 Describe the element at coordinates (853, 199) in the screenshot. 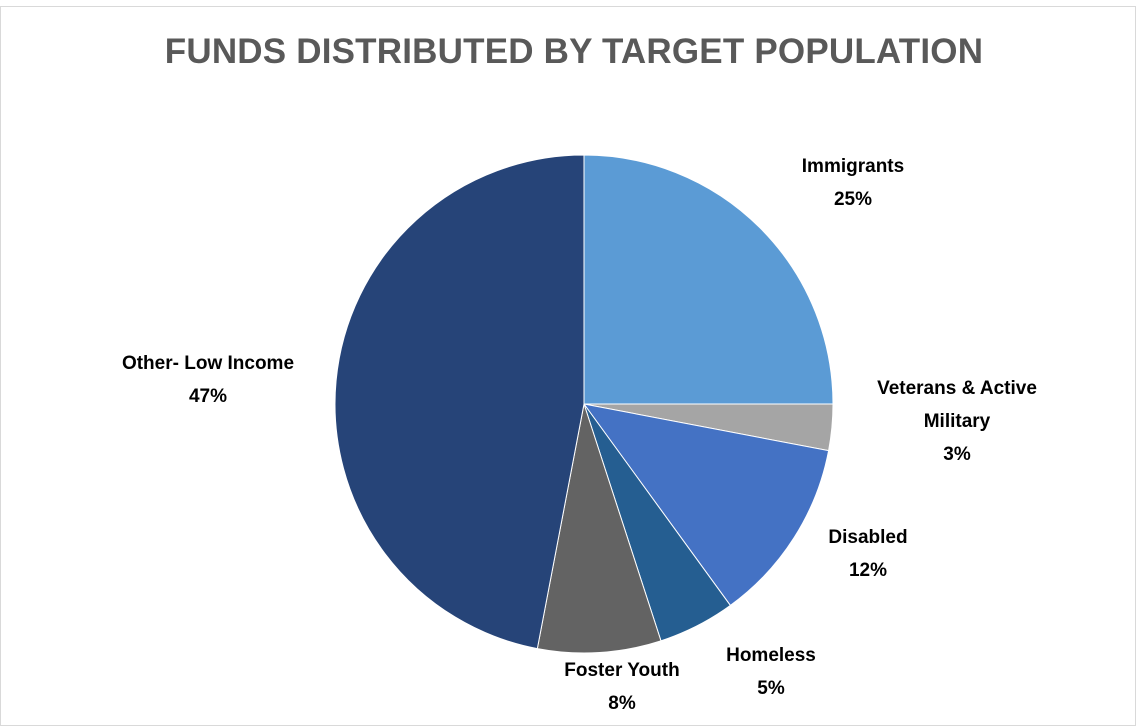

I see `data-label-value: 25%` at that location.